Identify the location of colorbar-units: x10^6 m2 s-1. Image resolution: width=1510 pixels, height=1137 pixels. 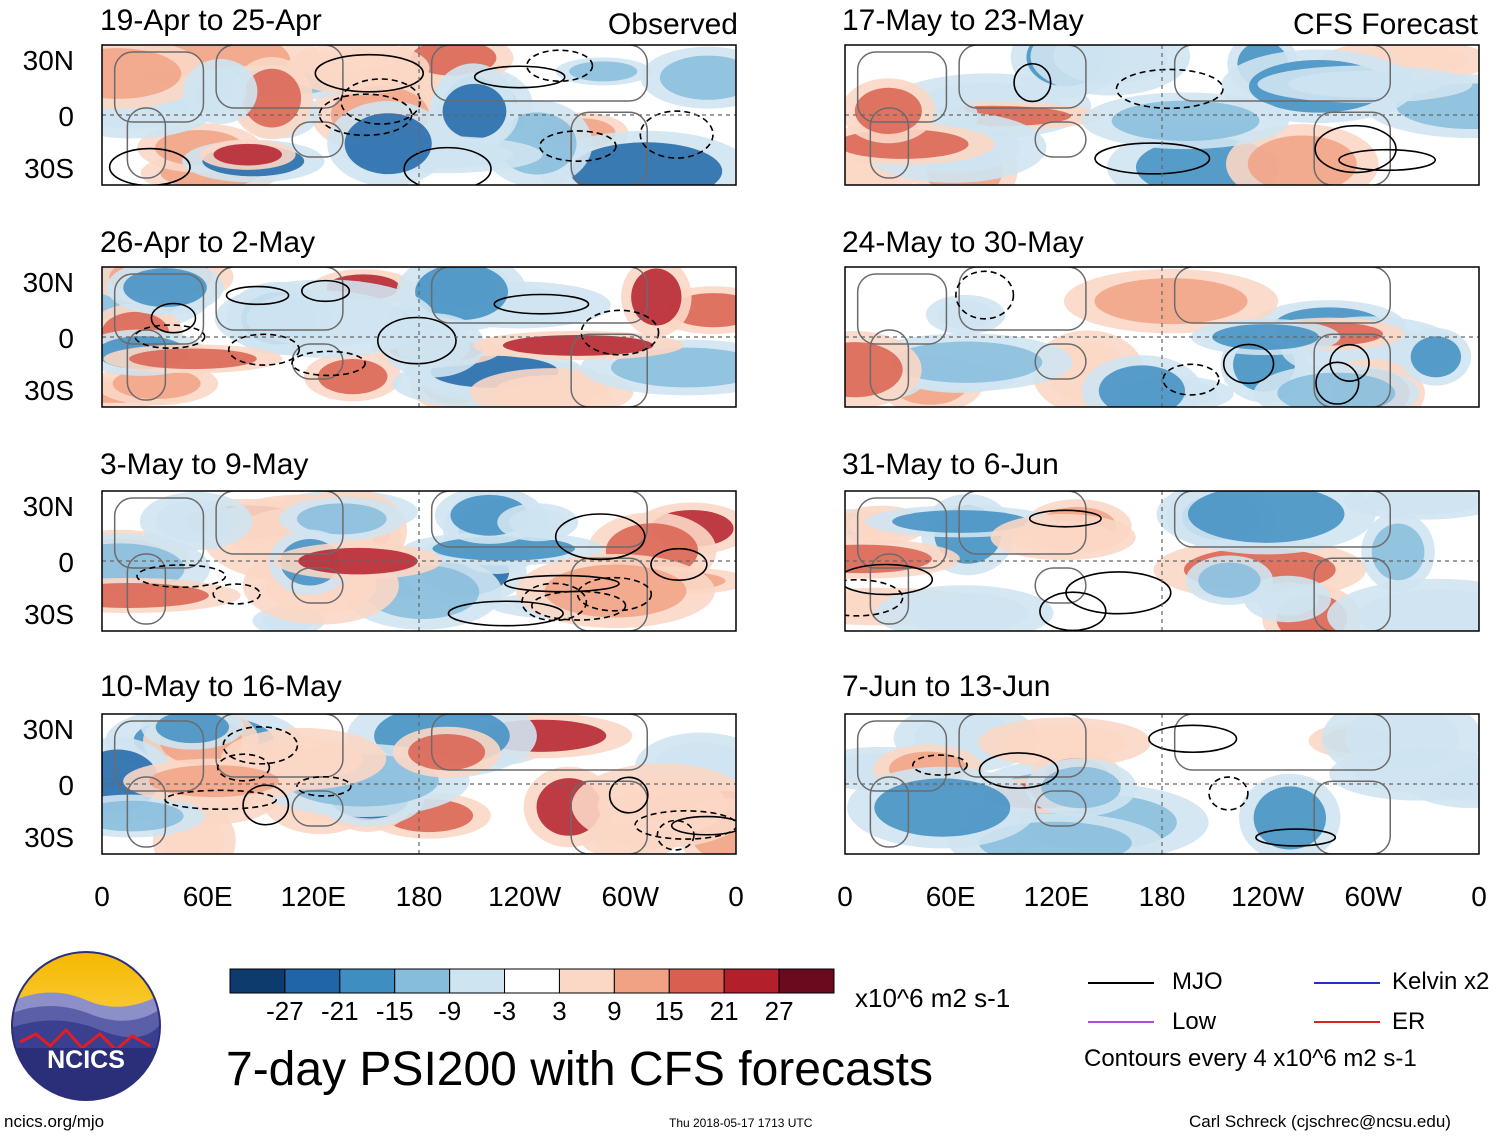
(933, 998).